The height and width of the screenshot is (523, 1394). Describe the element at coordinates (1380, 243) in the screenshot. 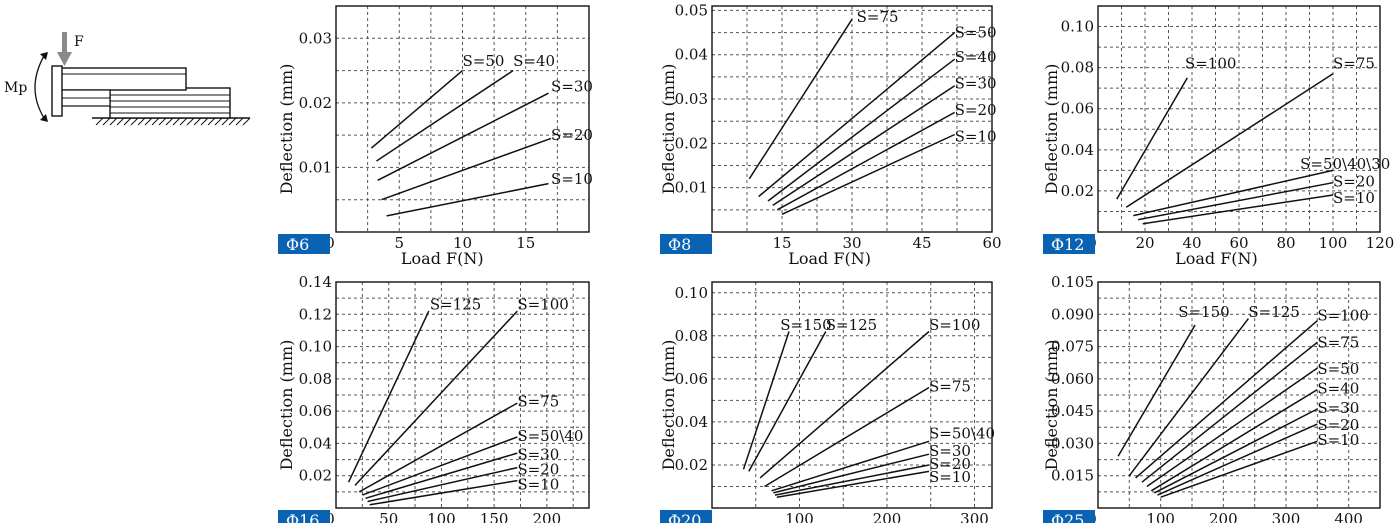

I see `x-tick-label: 120` at that location.